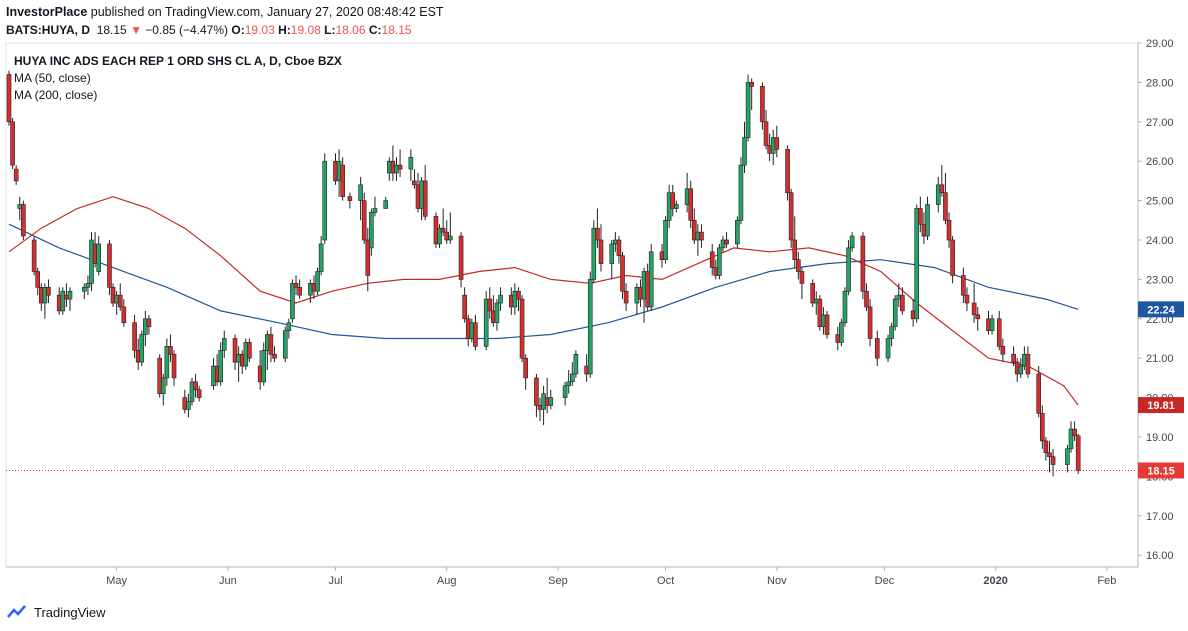 The width and height of the screenshot is (1188, 631). What do you see at coordinates (1160, 162) in the screenshot?
I see `y-tick-label: 26.00` at bounding box center [1160, 162].